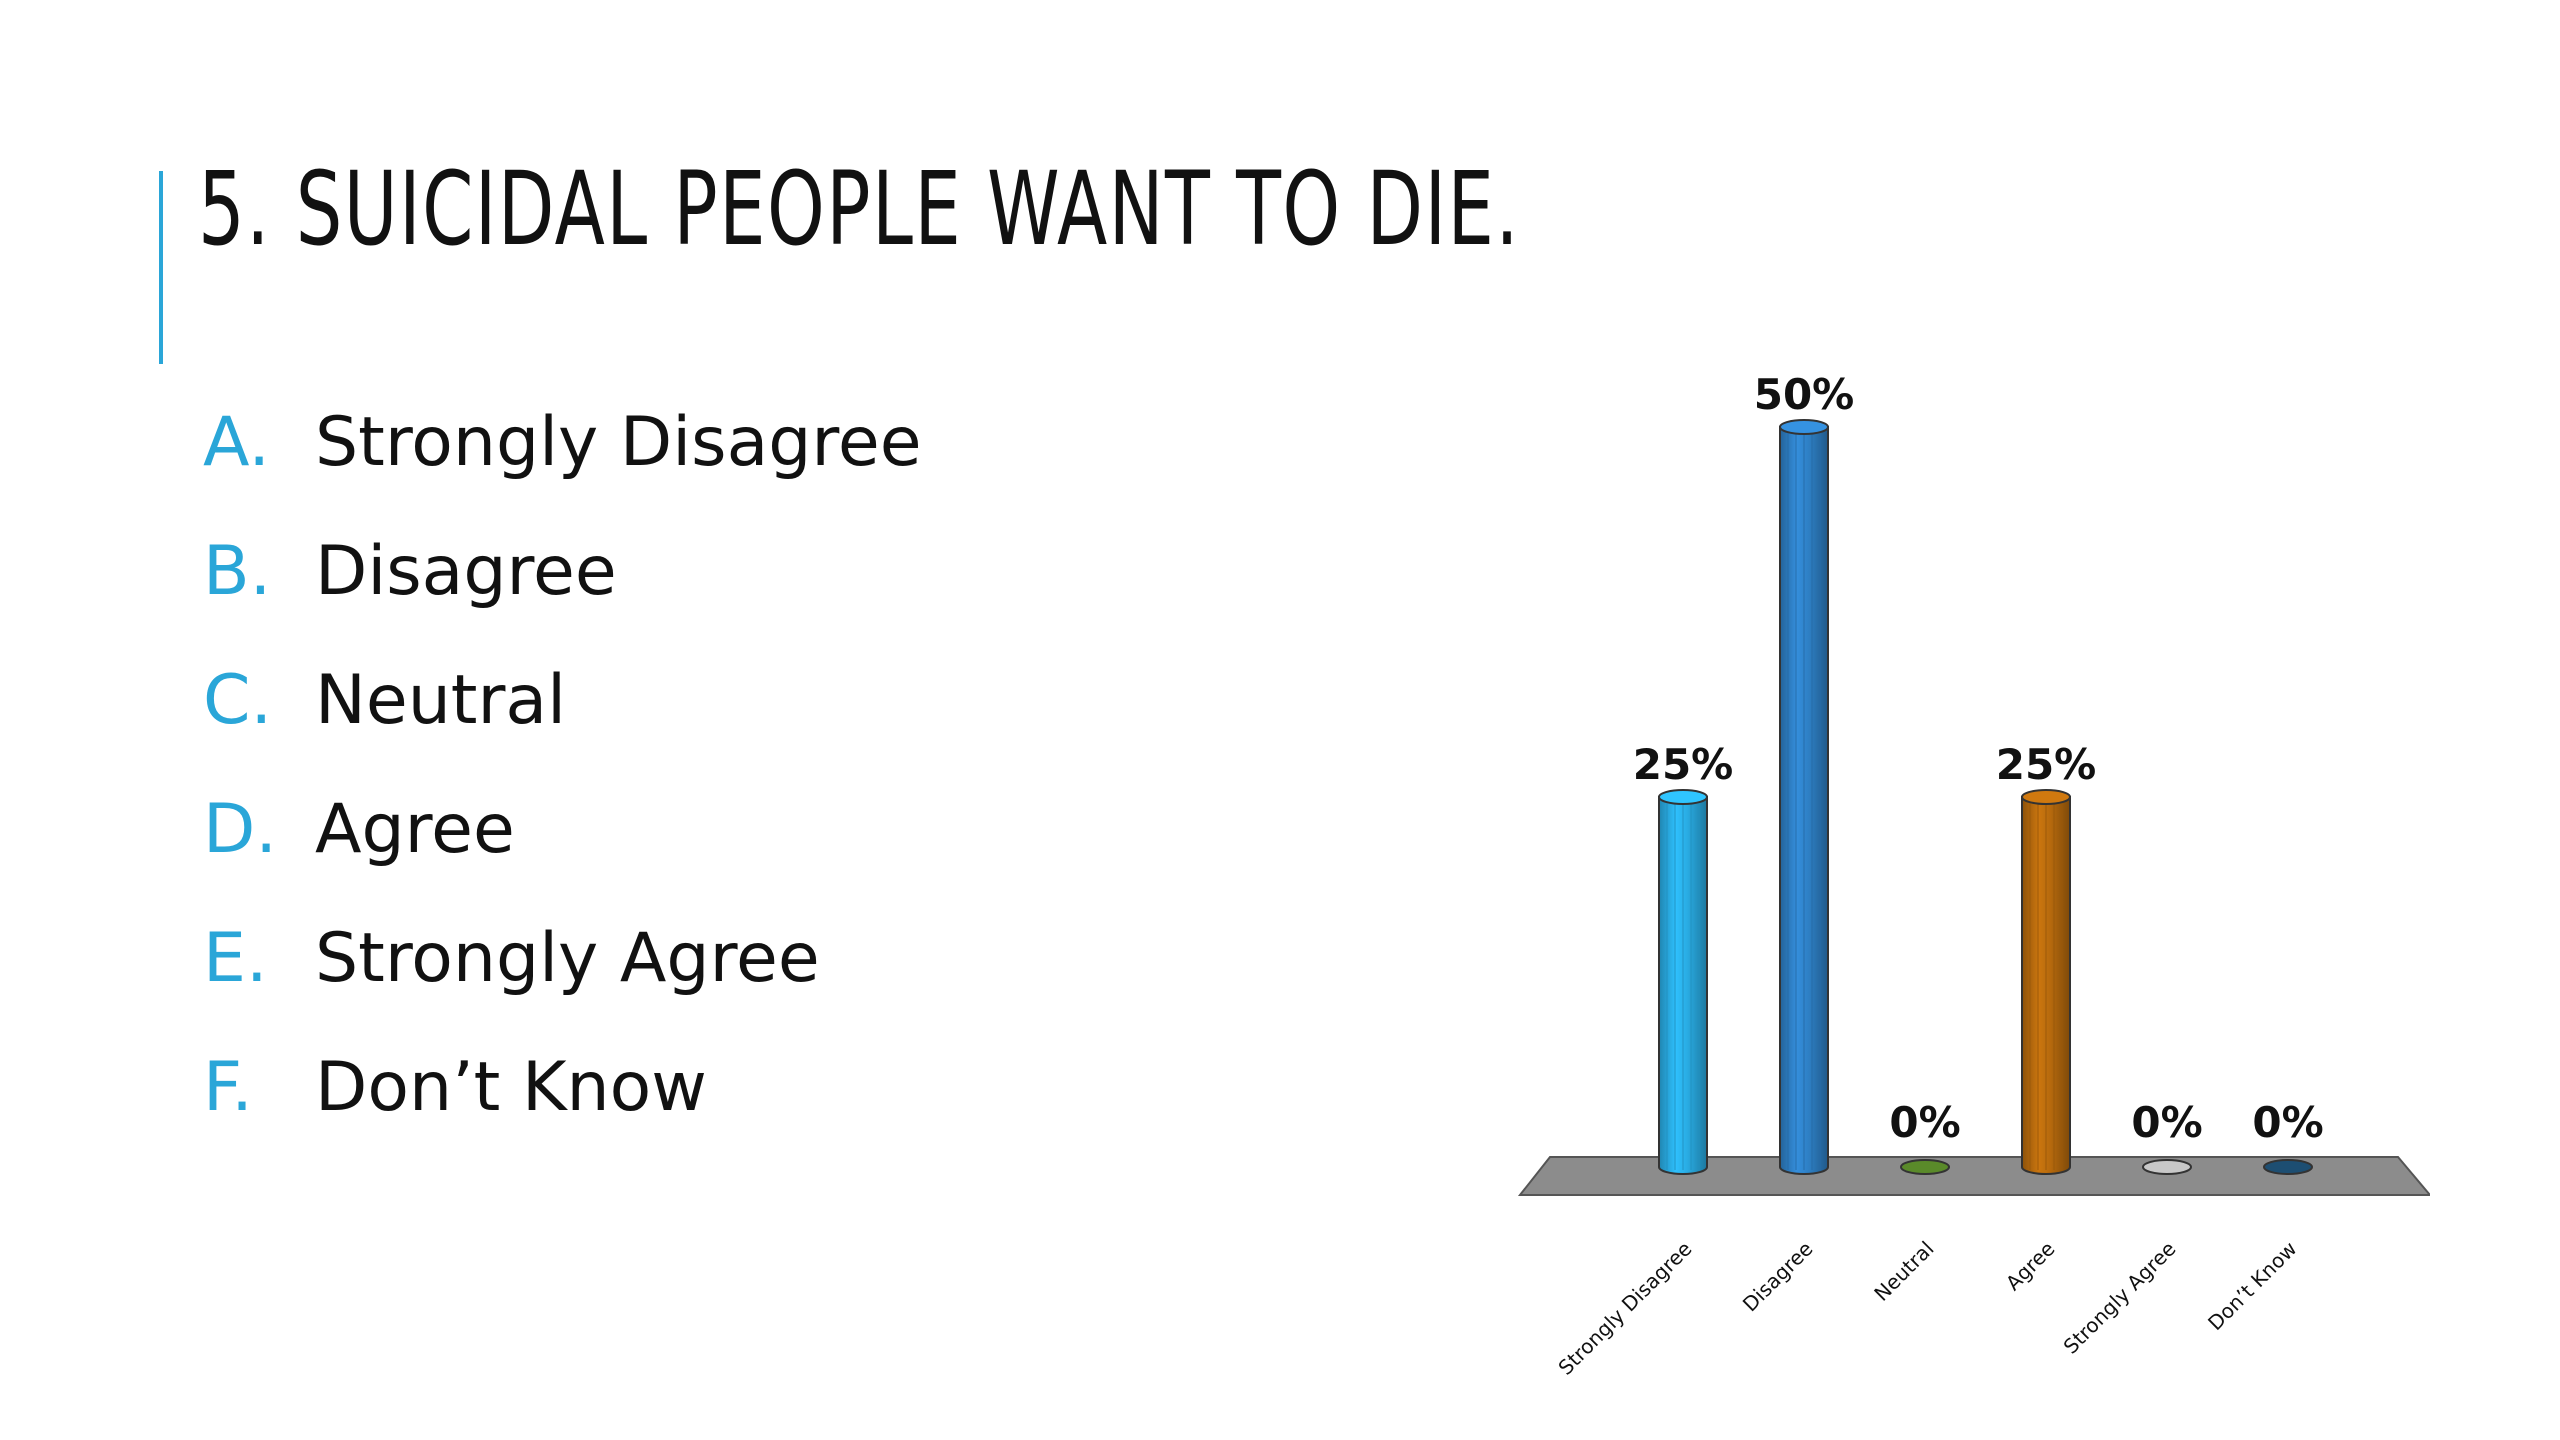 The height and width of the screenshot is (1440, 2560). Describe the element at coordinates (466, 571) in the screenshot. I see `option-text: Disagree` at that location.